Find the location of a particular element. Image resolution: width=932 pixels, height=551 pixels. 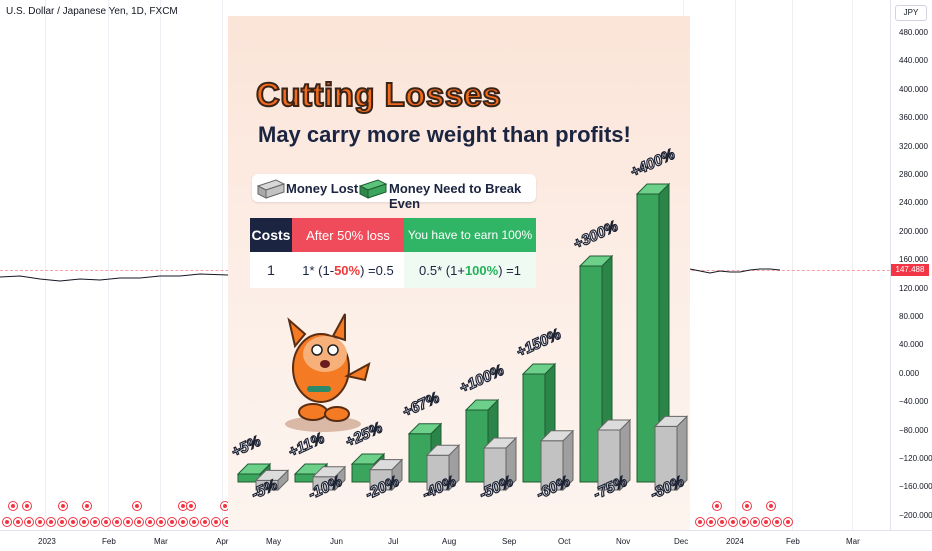

formula-text: ) =1 is located at coordinates (509, 270).